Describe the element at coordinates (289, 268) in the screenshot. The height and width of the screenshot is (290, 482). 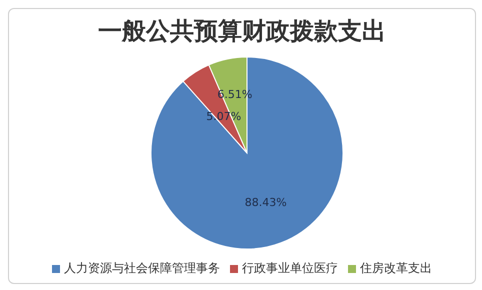
I see `legend-label: 行政事业单位医疗` at that location.